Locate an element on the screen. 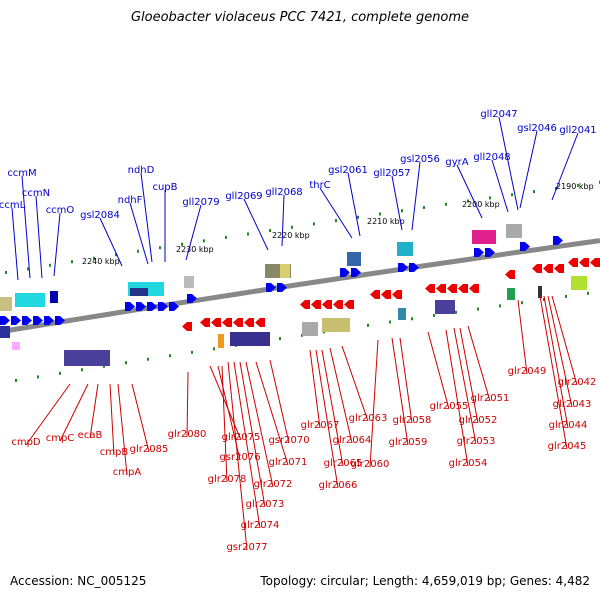 The width and height of the screenshot is (600, 600). gene-label-ccmO-leader is located at coordinates (57, 244).